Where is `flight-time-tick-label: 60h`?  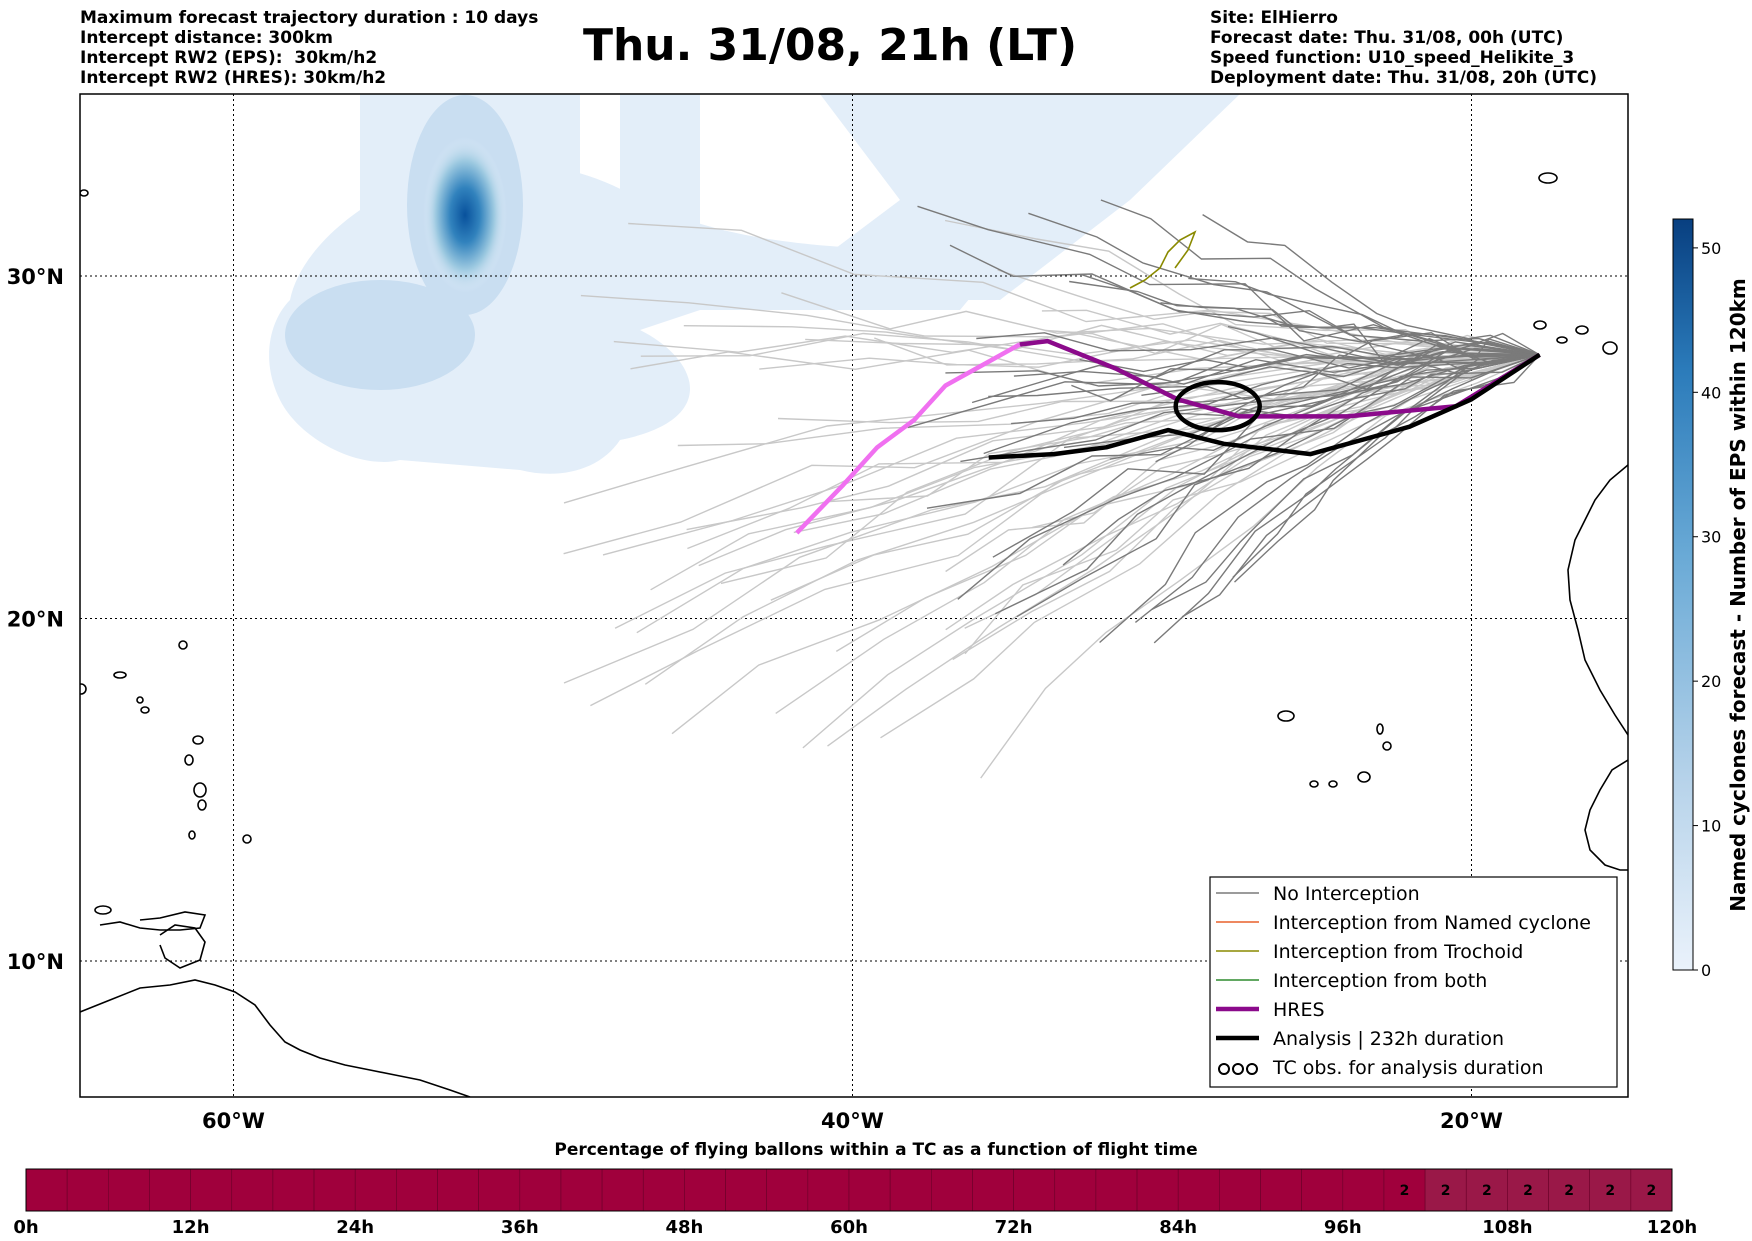
flight-time-tick-label: 60h is located at coordinates (849, 1227).